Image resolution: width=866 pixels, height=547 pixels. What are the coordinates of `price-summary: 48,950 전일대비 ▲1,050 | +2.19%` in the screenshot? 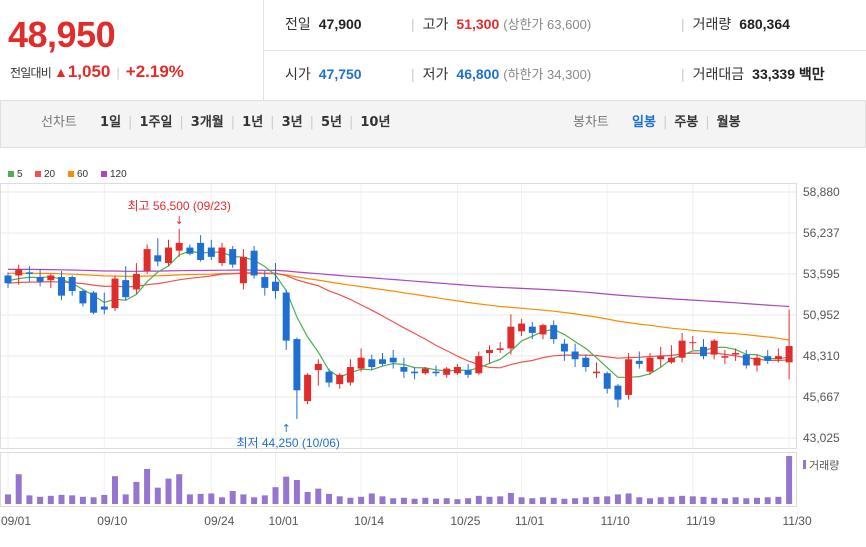 It's located at (132, 50).